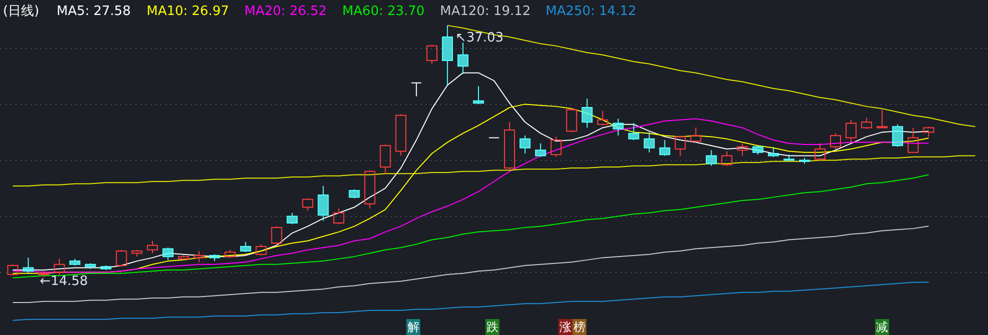 The width and height of the screenshot is (988, 335). Describe the element at coordinates (413, 327) in the screenshot. I see `annotation: 解` at that location.